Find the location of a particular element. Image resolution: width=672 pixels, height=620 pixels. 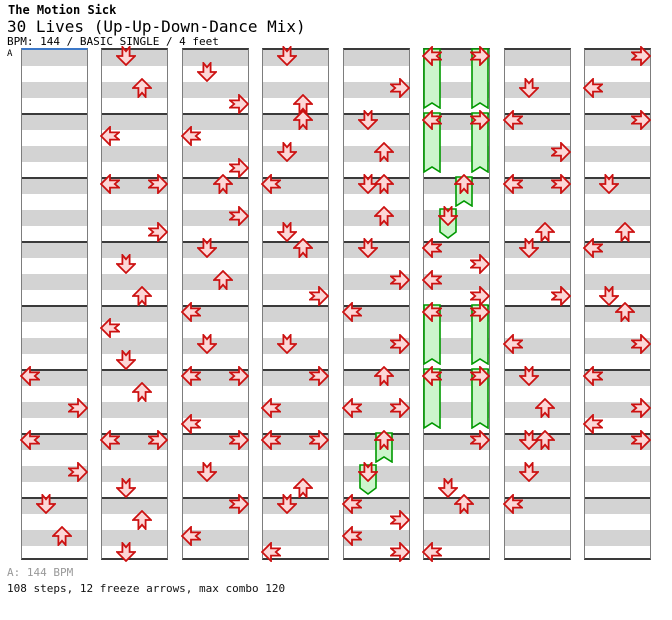

section-bpm-text: A: 144 BPM is located at coordinates (40, 572).